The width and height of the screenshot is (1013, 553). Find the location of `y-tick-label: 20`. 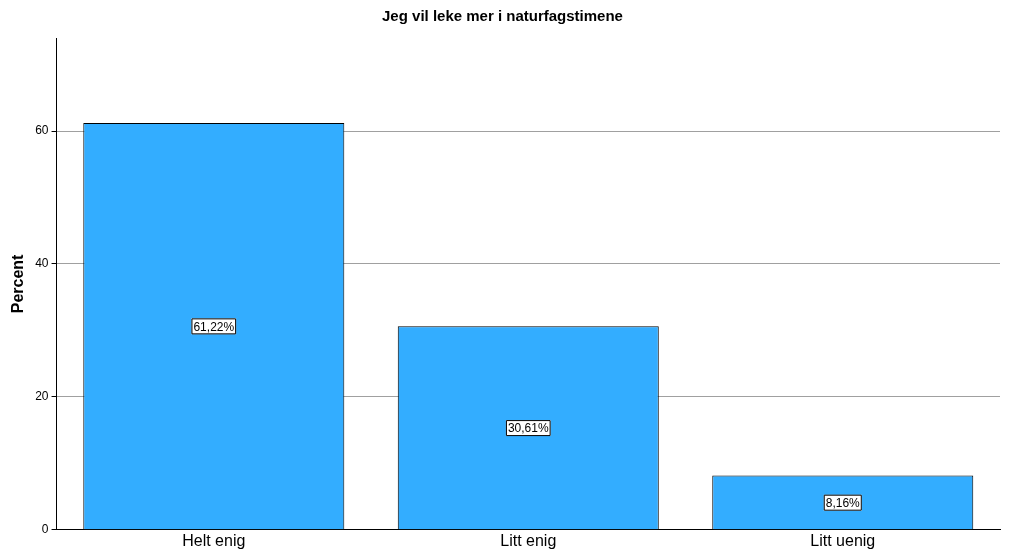

y-tick-label: 20 is located at coordinates (42, 396).